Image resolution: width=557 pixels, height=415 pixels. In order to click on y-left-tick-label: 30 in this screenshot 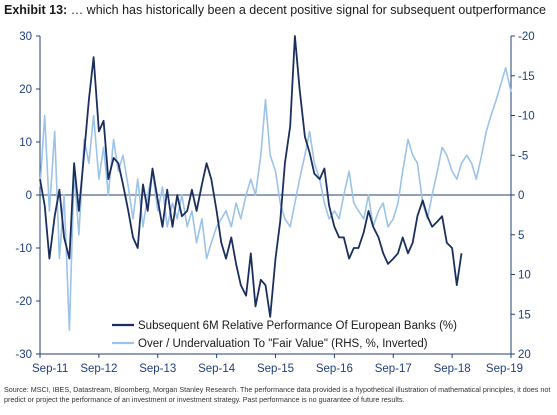, I will do `click(25, 37)`.